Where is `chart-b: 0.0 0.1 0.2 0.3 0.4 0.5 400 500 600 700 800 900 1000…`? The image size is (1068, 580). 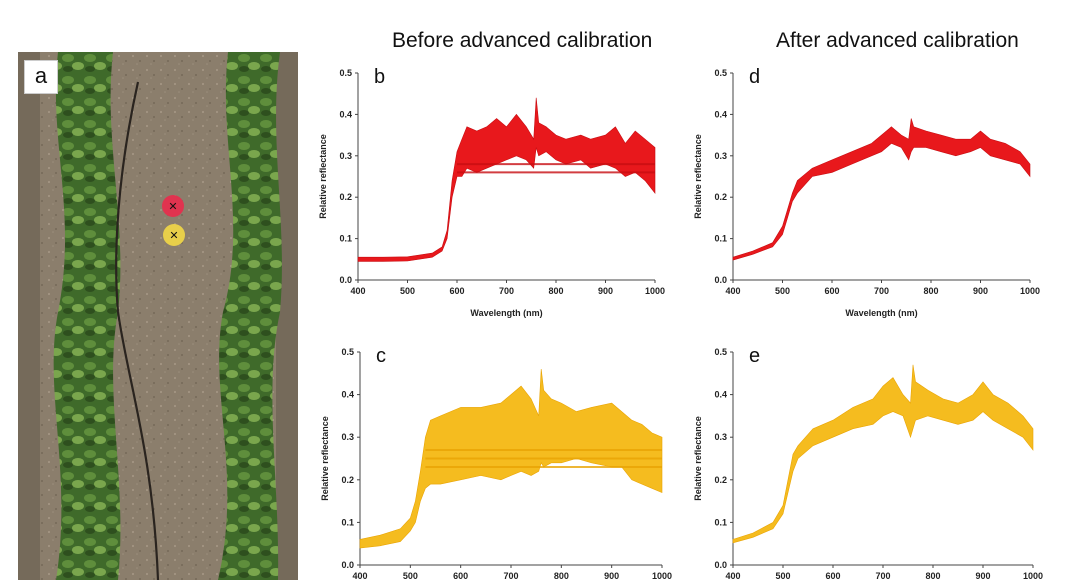 chart-b: 0.0 0.1 0.2 0.3 0.4 0.5 400 500 600 700 800 900 1000… is located at coordinates (491, 192).